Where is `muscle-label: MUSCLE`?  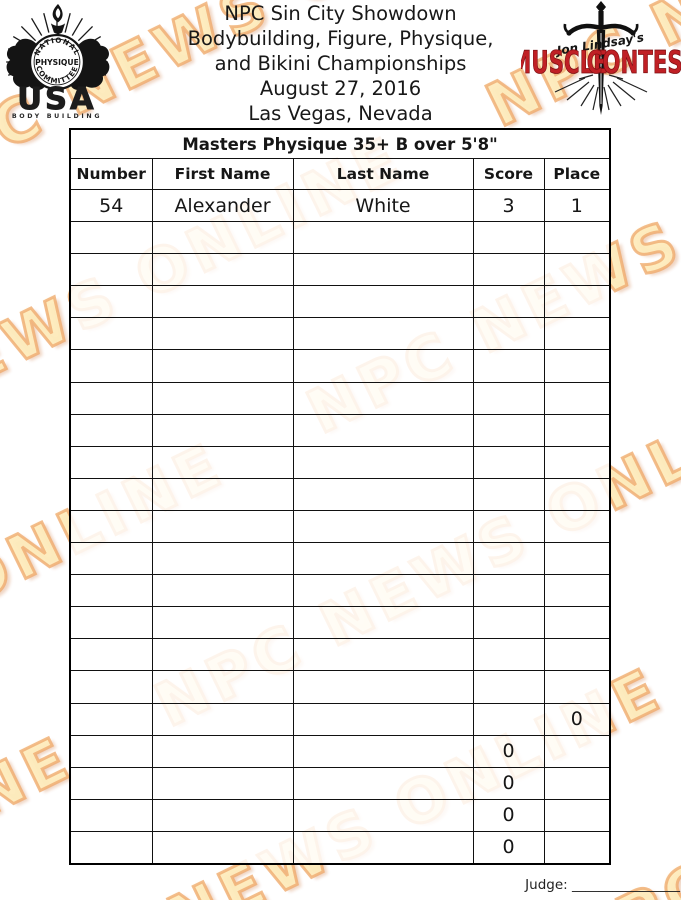 muscle-label: MUSCLE is located at coordinates (564, 63).